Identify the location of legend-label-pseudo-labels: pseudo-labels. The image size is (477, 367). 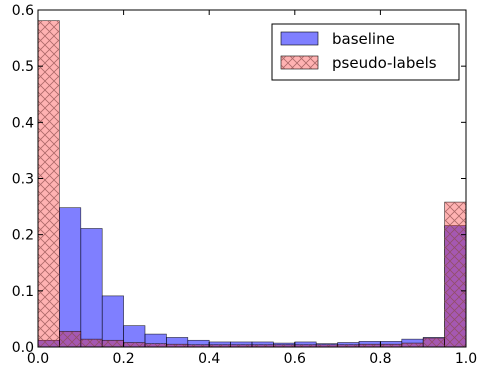
(384, 63).